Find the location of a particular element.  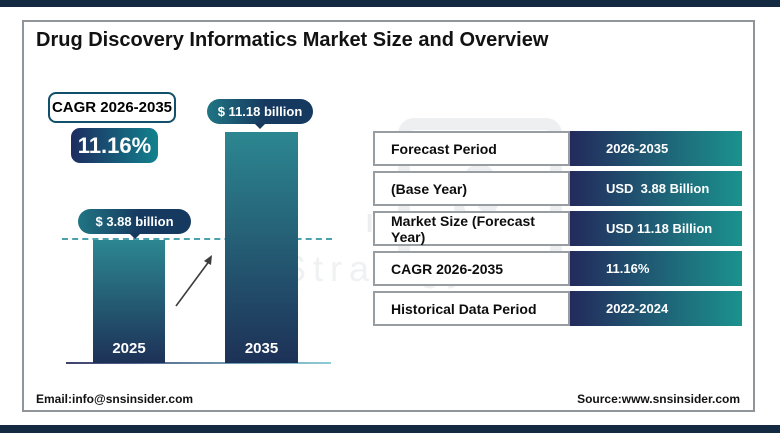

row-label-base-year: (Base Year) is located at coordinates (471, 188).